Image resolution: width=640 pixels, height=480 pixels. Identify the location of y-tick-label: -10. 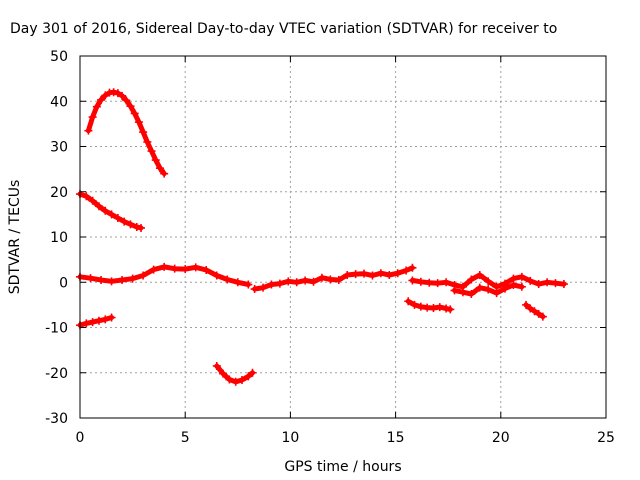
(56, 329).